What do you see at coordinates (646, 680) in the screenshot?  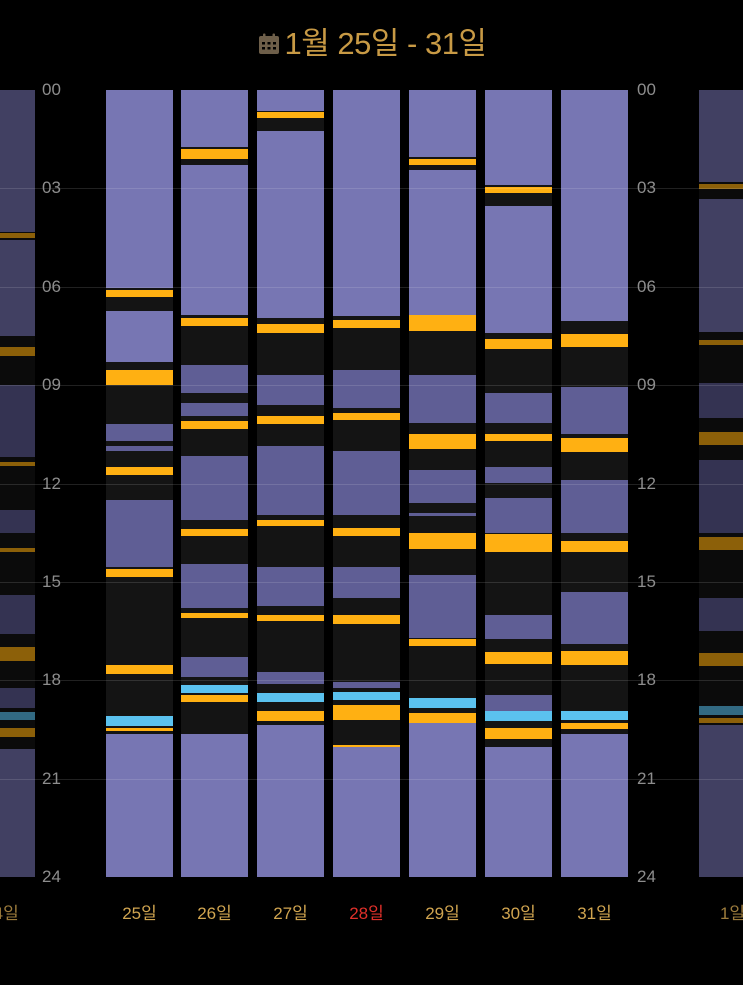 I see `right-axis-tick: 18` at bounding box center [646, 680].